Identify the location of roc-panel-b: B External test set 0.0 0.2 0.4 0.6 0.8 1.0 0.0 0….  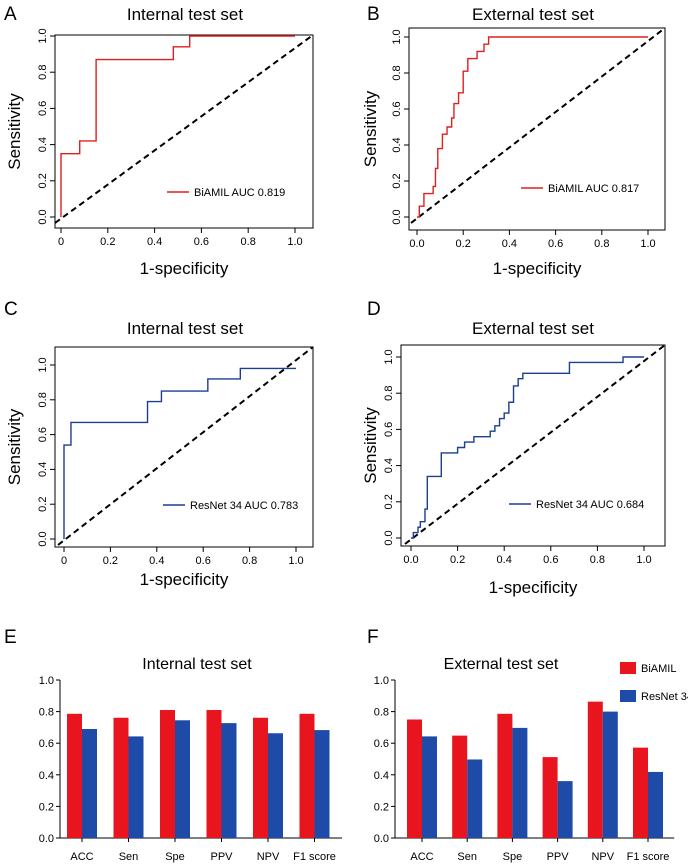
(513, 141).